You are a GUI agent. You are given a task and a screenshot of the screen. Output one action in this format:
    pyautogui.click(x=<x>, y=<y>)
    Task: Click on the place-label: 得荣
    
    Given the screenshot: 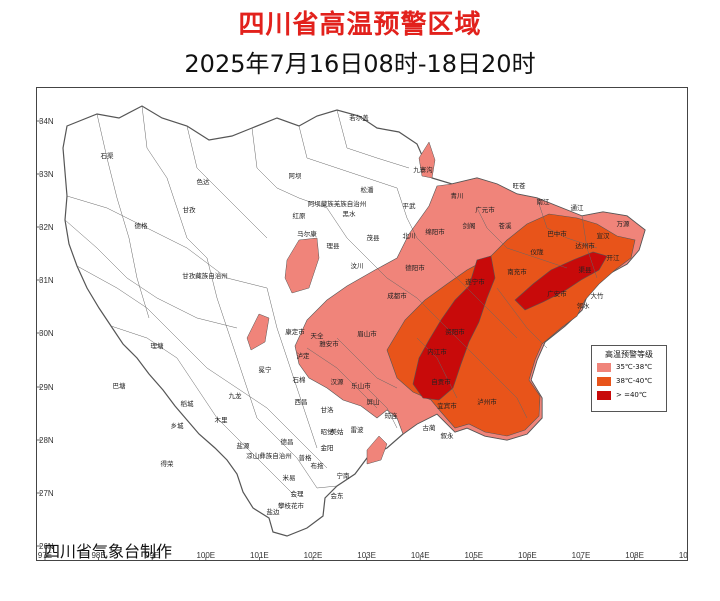 What is the action you would take?
    pyautogui.click(x=168, y=463)
    